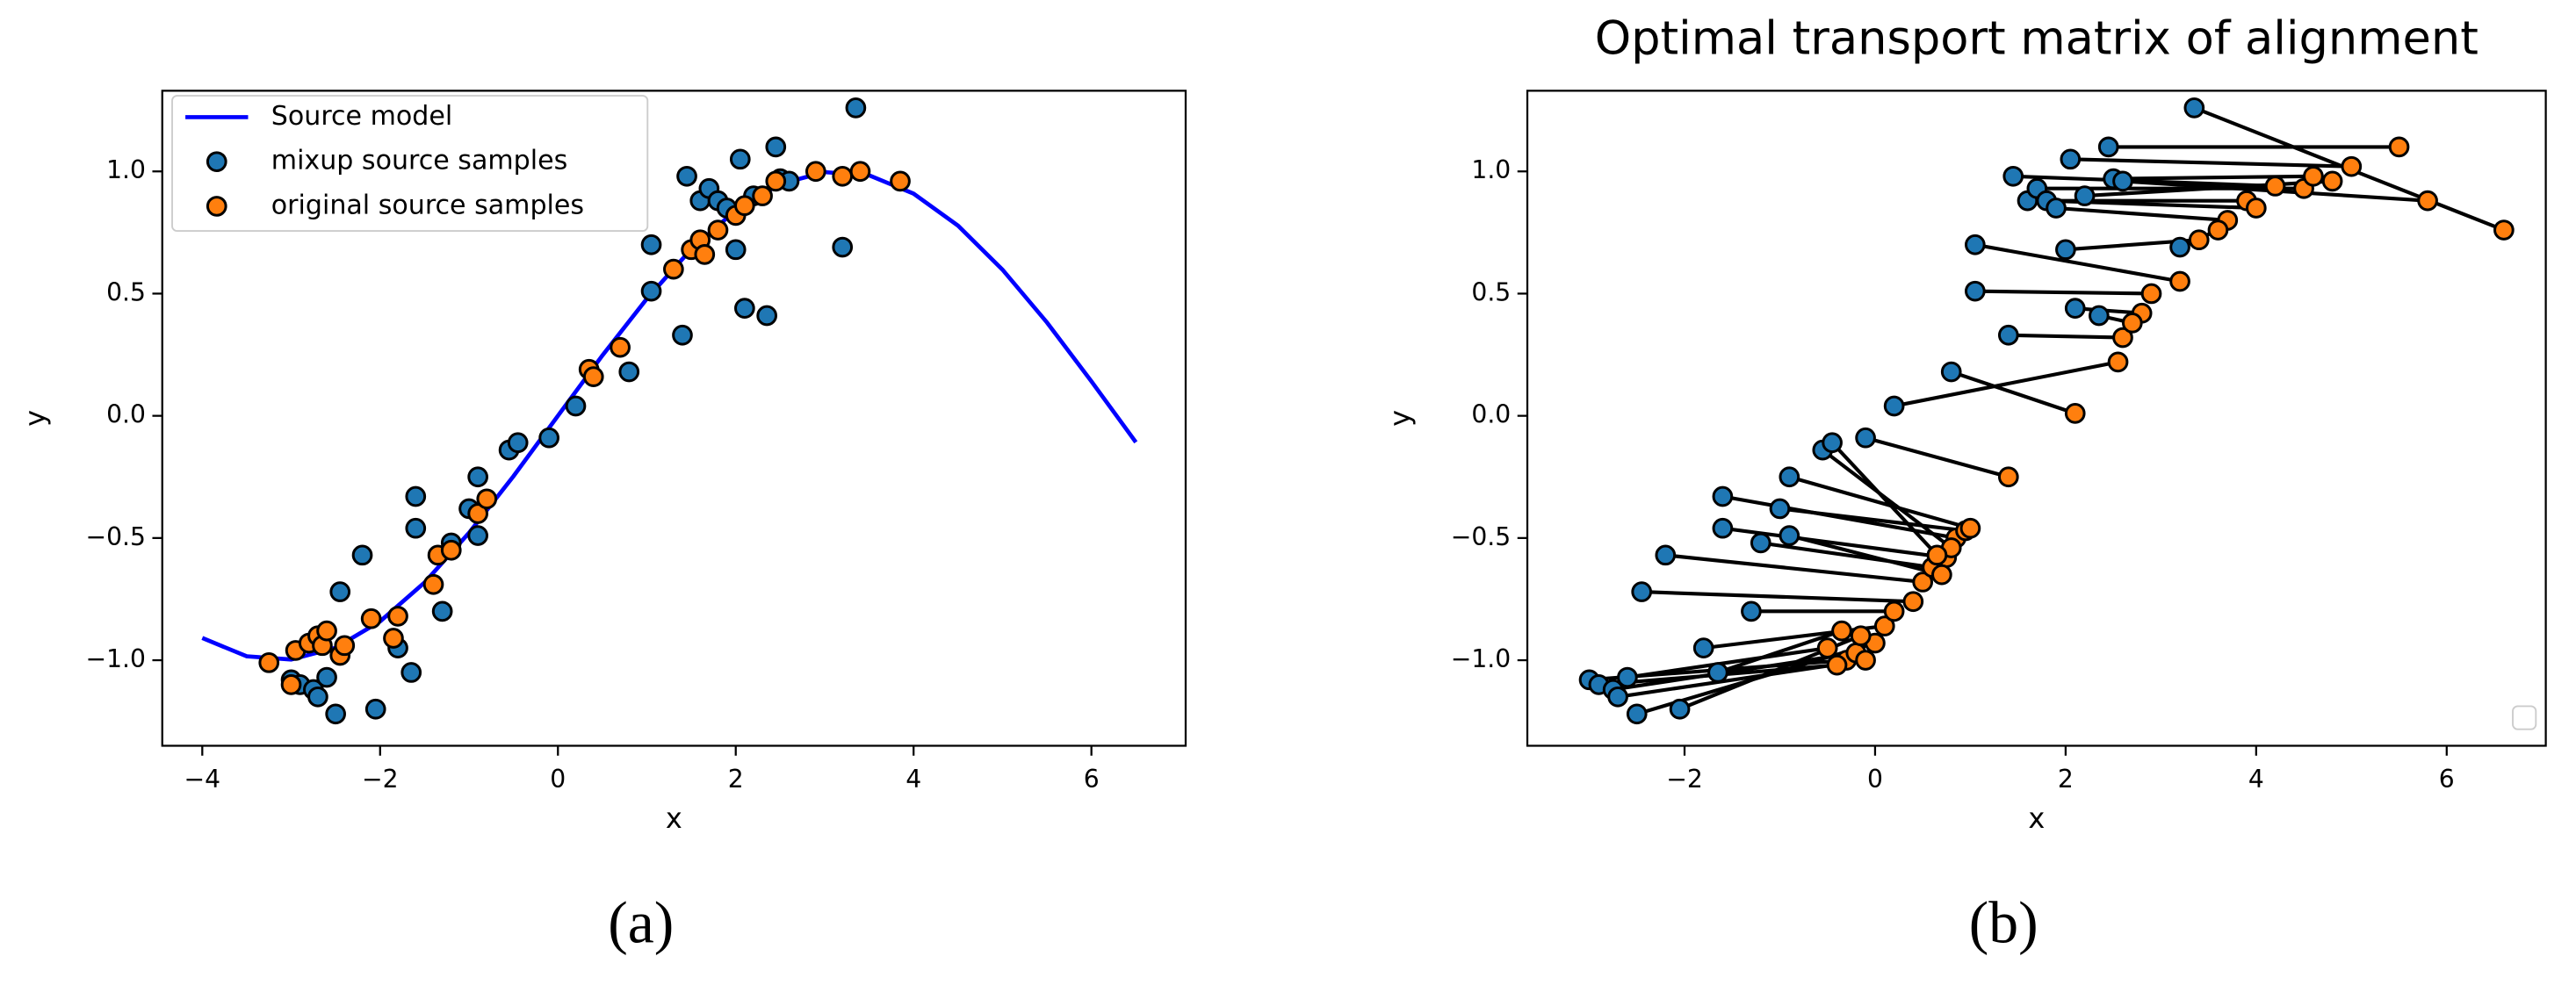 The image size is (2576, 985). Describe the element at coordinates (361, 117) in the screenshot. I see `legend-label: Source model` at that location.